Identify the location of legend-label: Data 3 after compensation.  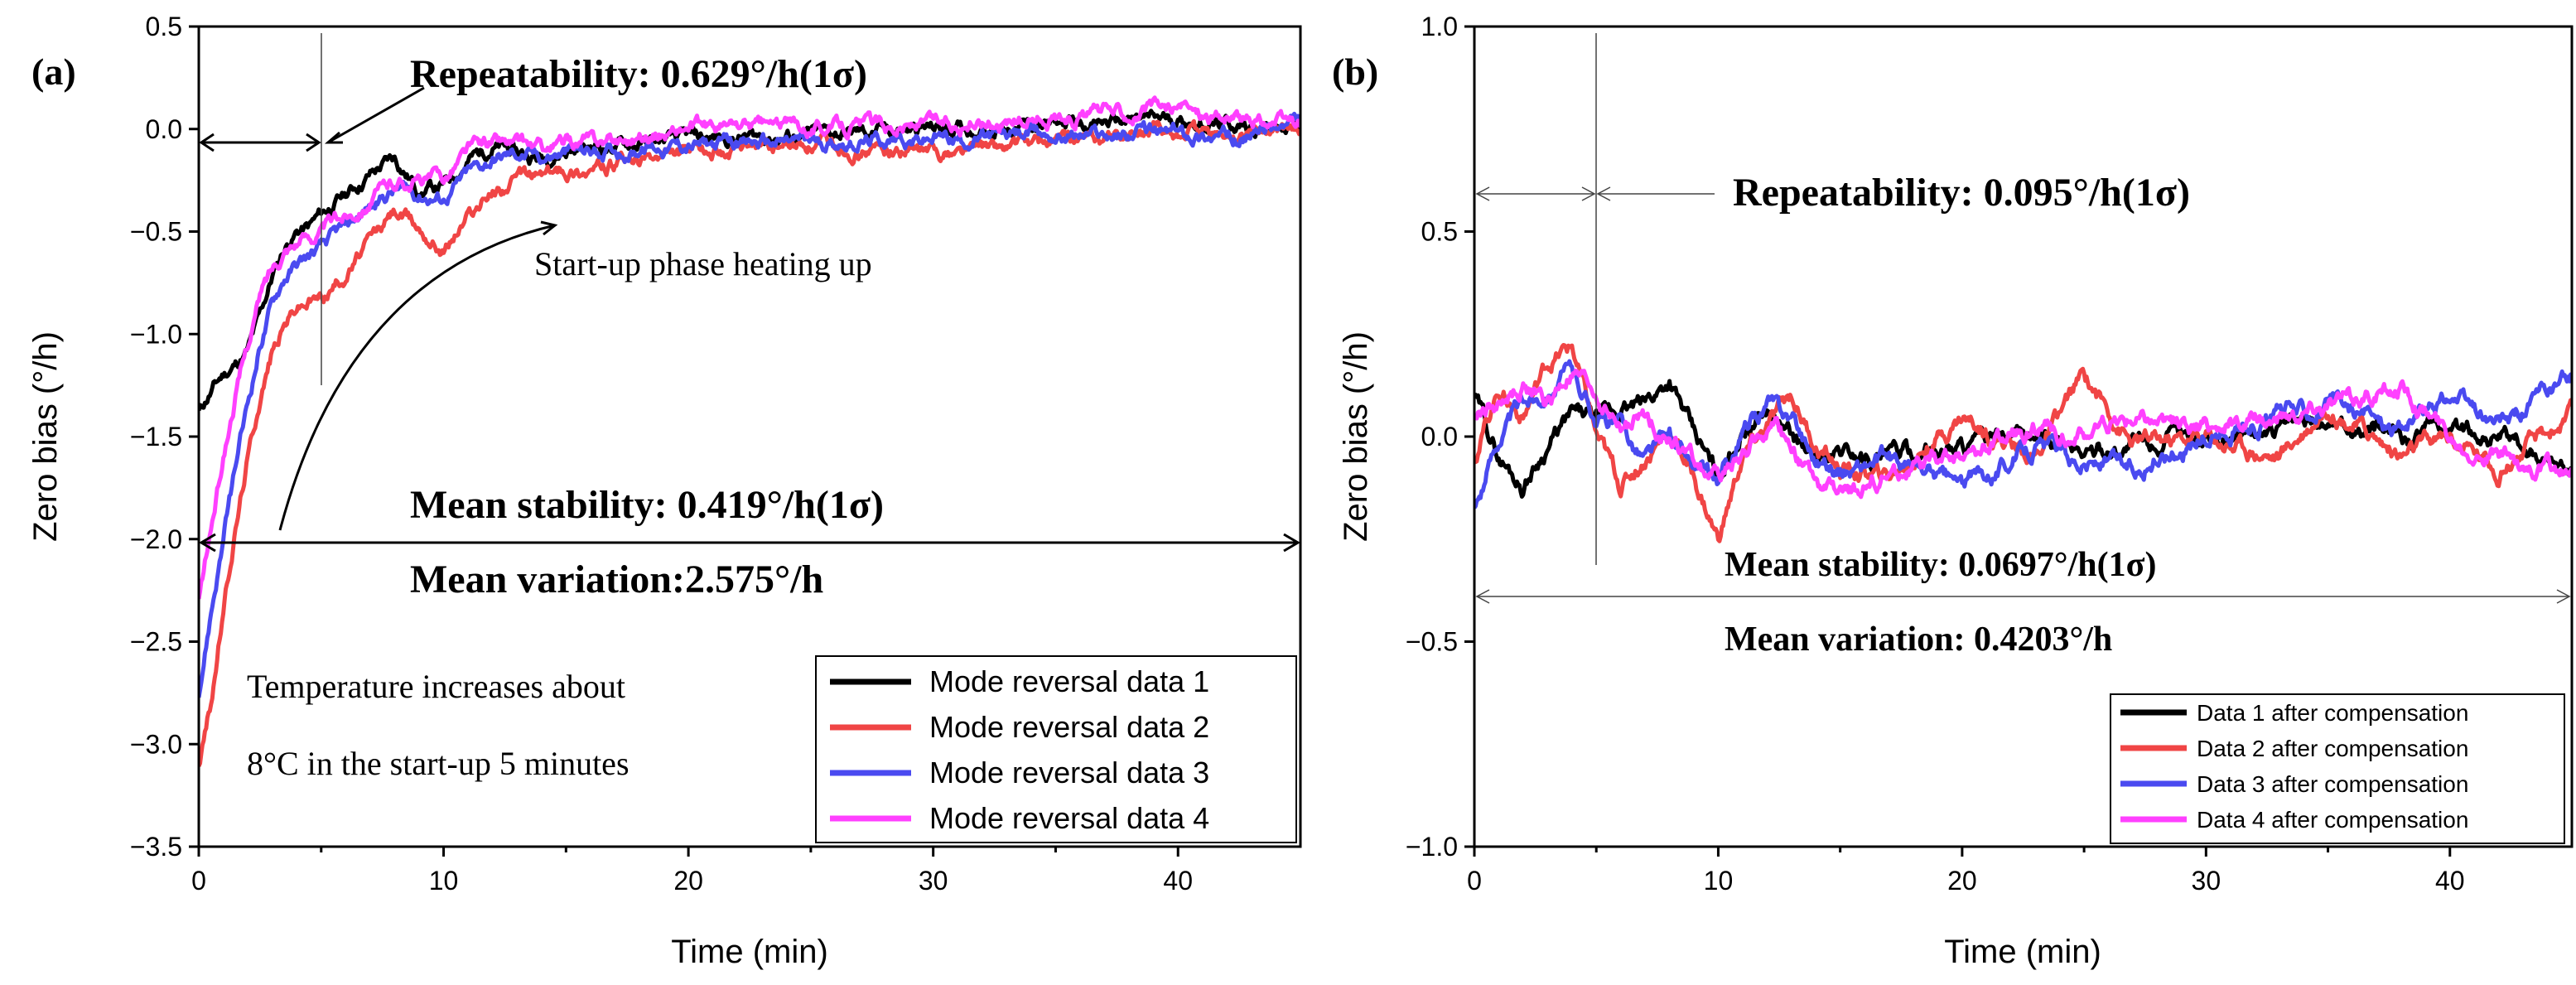
(2332, 784).